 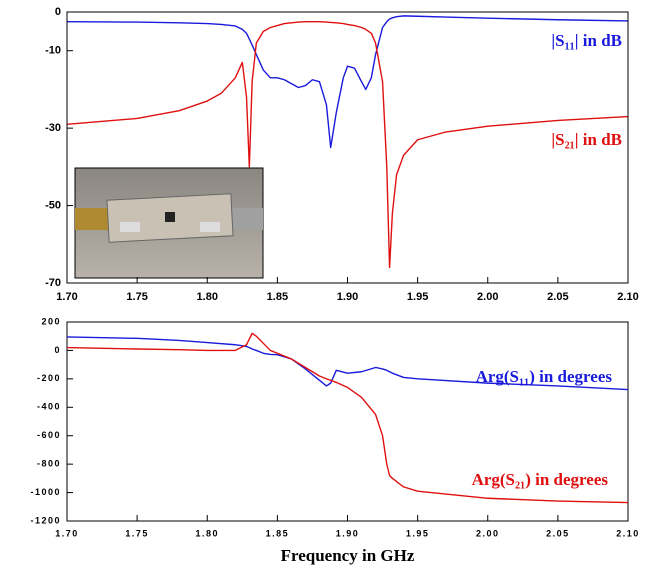 I want to click on y-tick-label: -800, so click(x=49, y=464).